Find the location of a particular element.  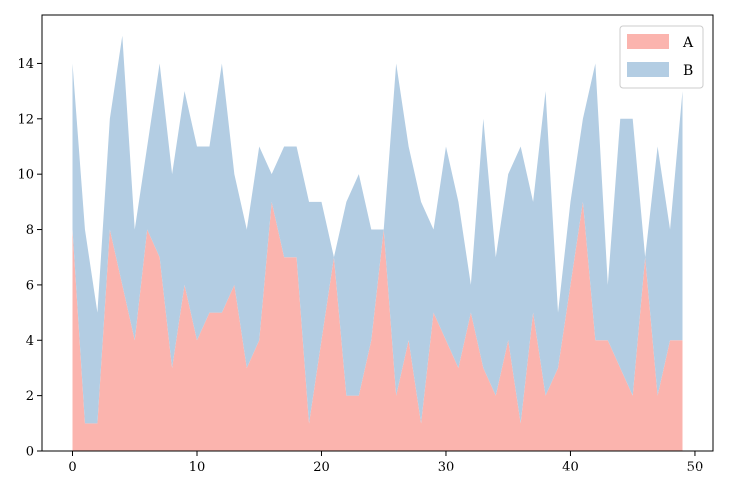

y-axis-ticks: 0 2 4 6 8 10 12 14 is located at coordinates (29, 258).